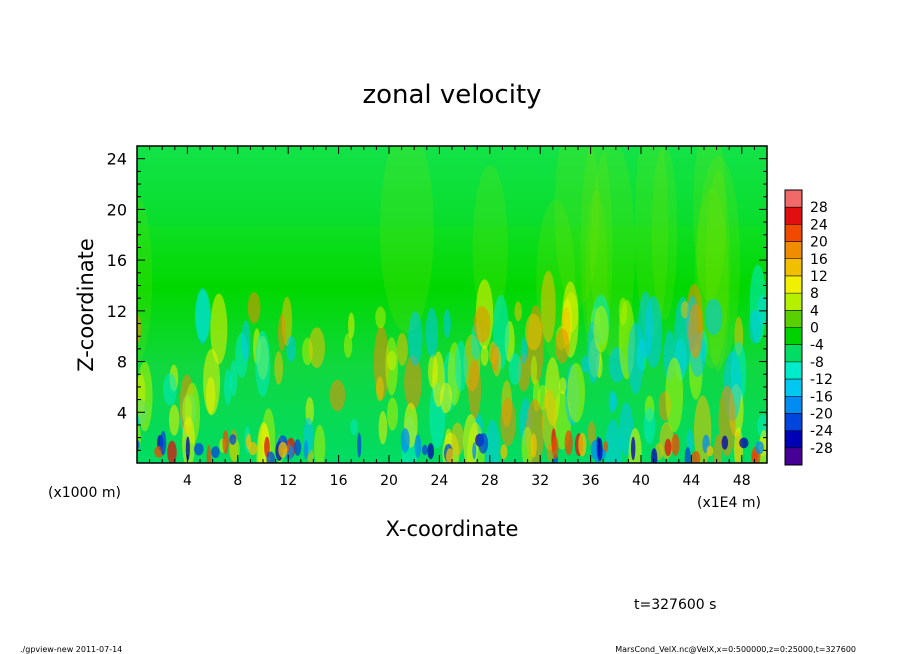  I want to click on y-tick-label: 8, so click(122, 362).